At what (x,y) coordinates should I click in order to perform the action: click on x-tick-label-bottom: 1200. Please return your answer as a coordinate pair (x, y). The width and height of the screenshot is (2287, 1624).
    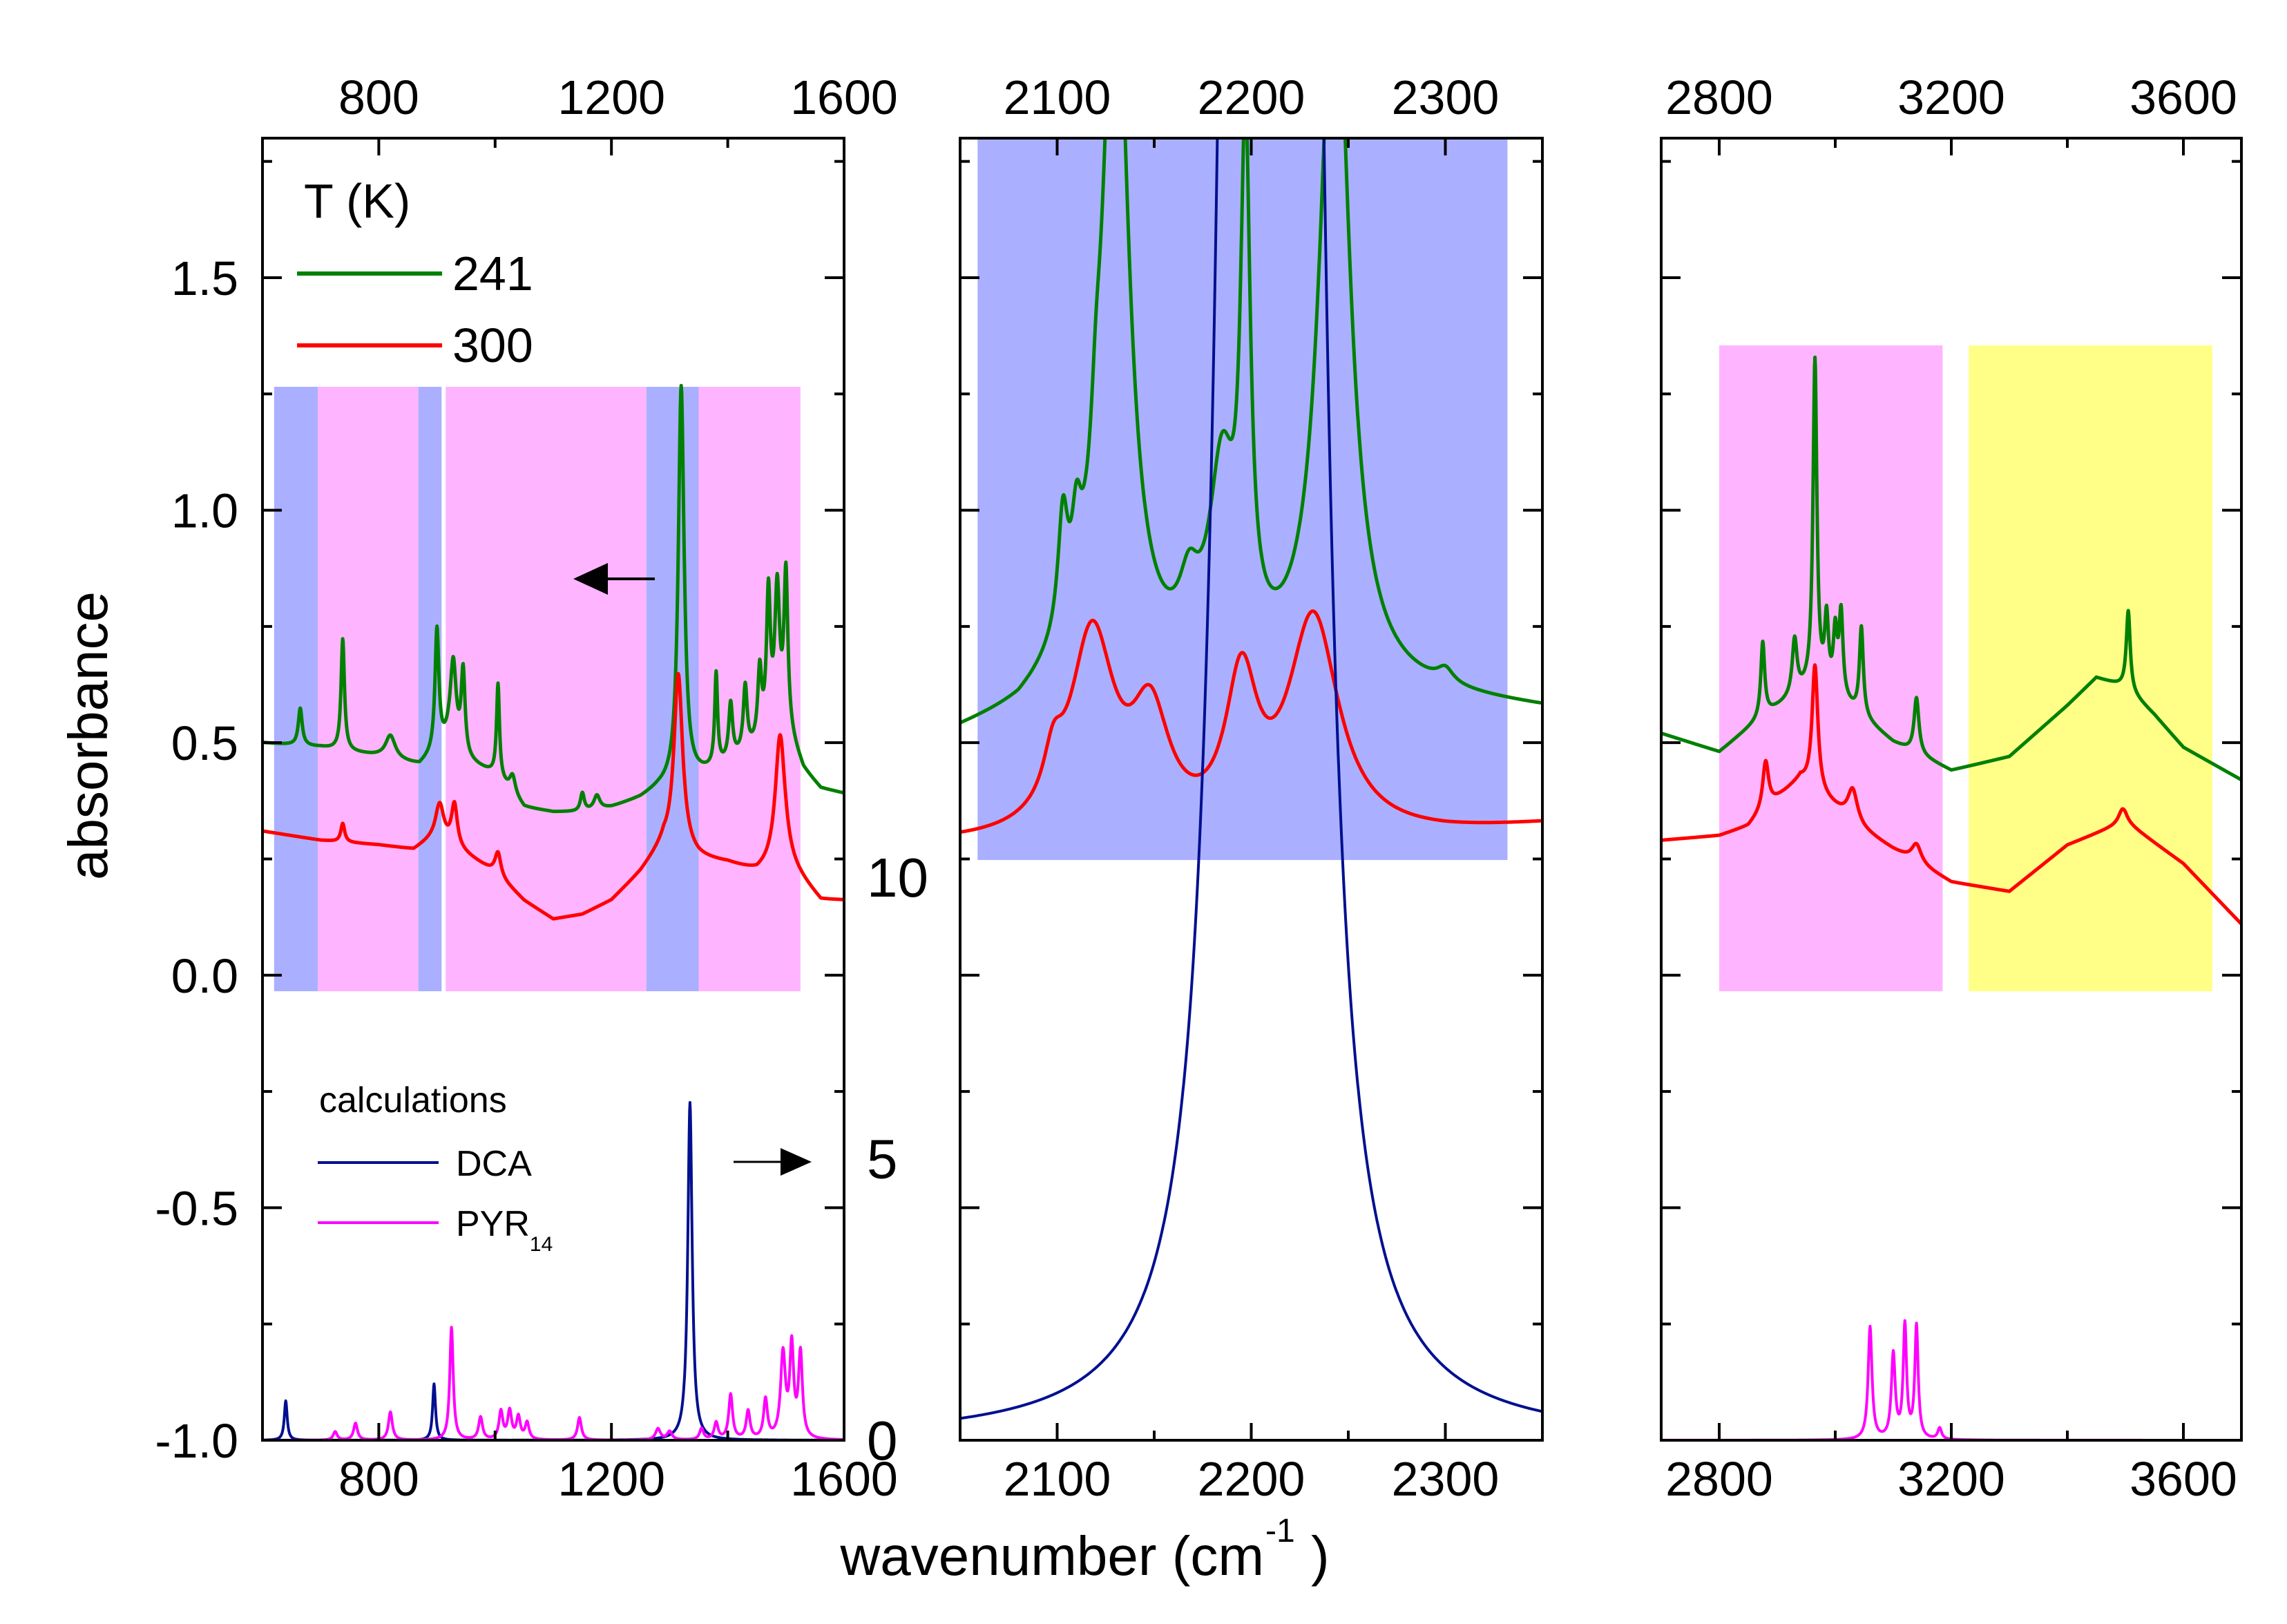
    Looking at the image, I should click on (611, 1479).